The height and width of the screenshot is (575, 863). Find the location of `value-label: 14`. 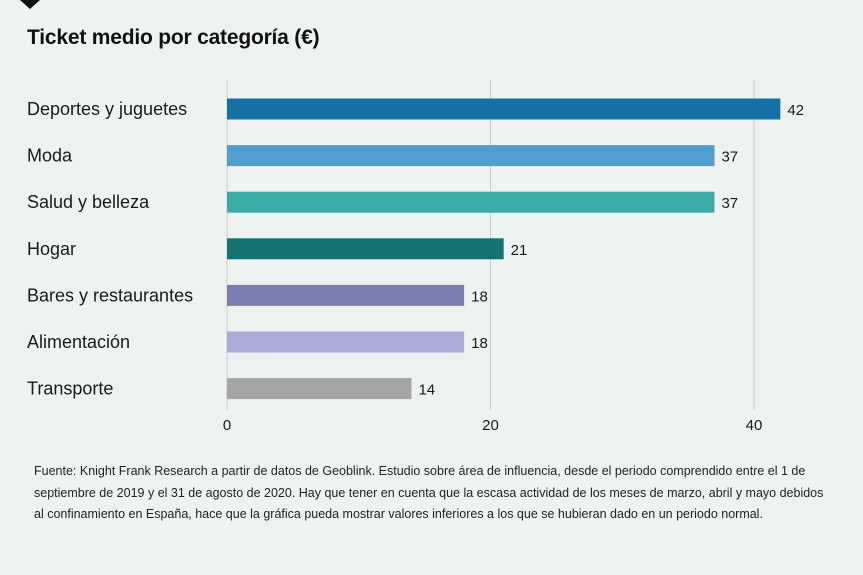

value-label: 14 is located at coordinates (426, 390).